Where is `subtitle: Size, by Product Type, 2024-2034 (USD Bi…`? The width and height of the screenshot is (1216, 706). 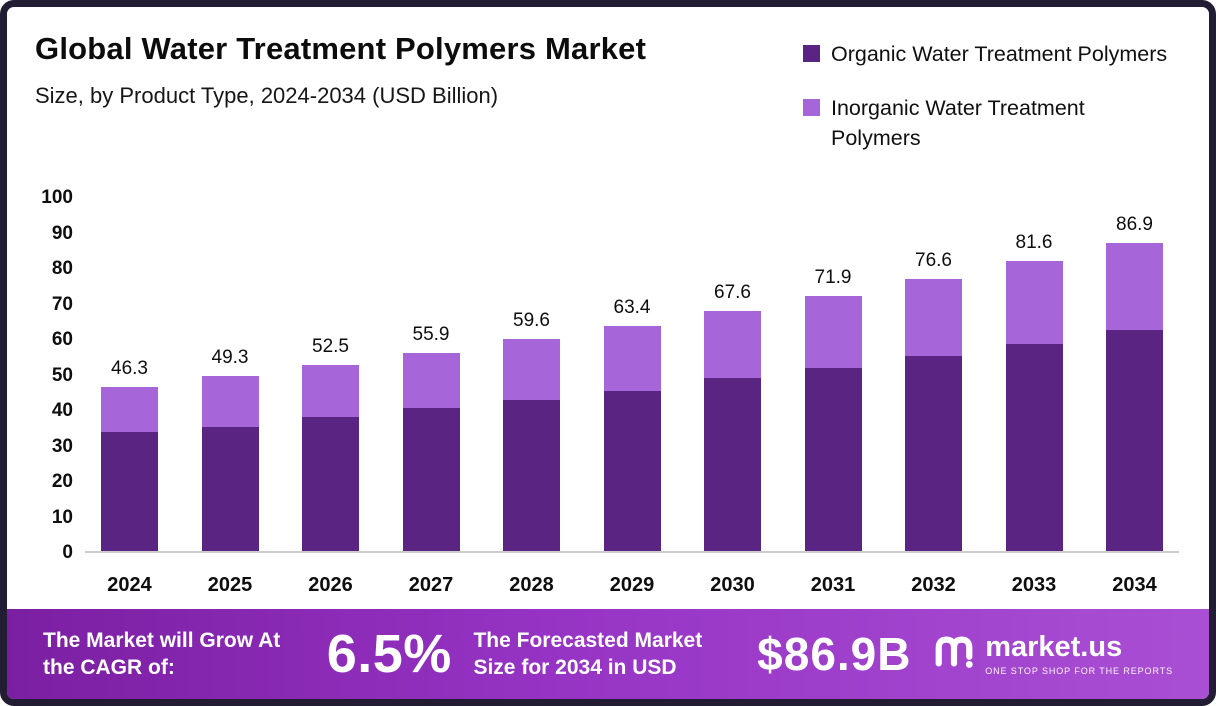 subtitle: Size, by Product Type, 2024-2034 (USD Bi… is located at coordinates (267, 95).